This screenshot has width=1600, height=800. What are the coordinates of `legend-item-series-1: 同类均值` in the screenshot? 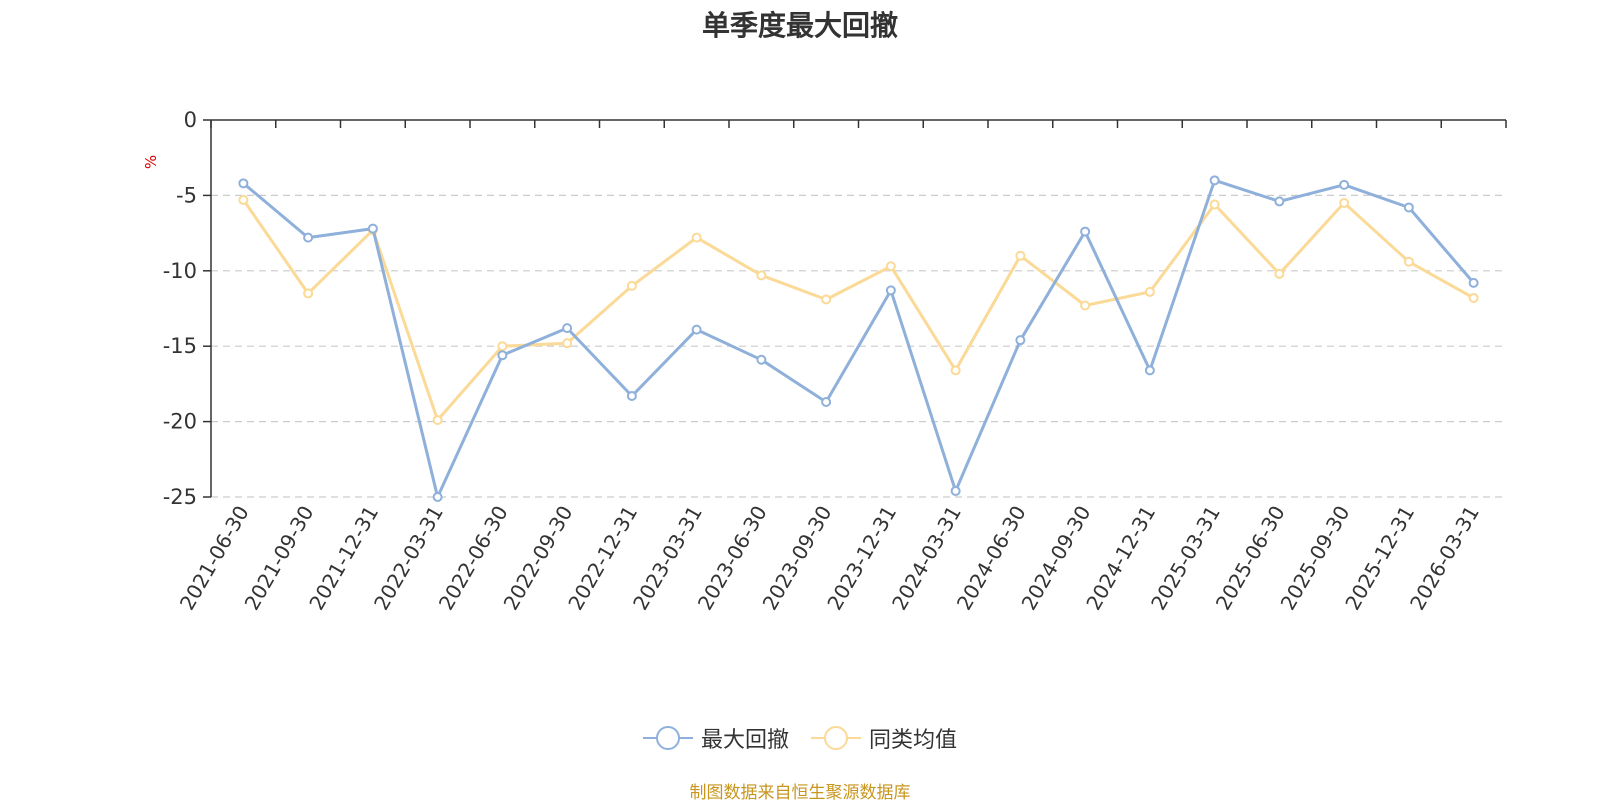 It's located at (884, 738).